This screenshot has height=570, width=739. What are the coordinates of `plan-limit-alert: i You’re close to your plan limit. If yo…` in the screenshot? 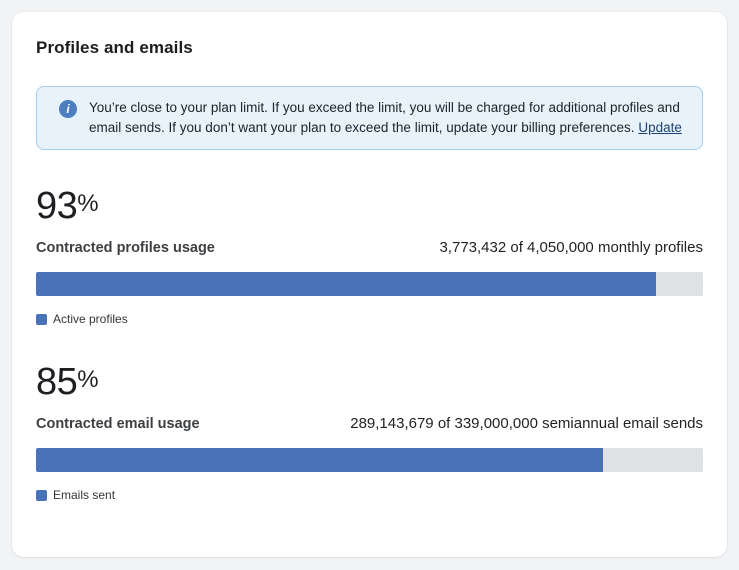 It's located at (369, 118).